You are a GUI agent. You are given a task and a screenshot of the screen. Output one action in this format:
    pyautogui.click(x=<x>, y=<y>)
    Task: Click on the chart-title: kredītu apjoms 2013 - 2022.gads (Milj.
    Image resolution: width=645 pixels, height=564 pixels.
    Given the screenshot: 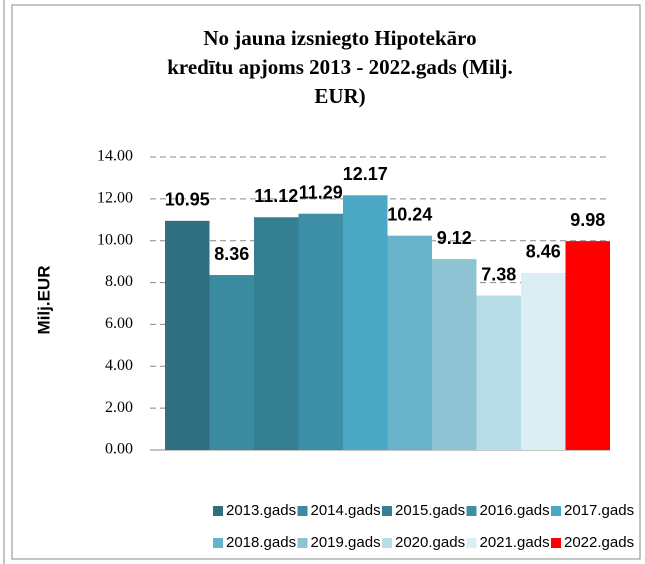 What is the action you would take?
    pyautogui.click(x=340, y=67)
    